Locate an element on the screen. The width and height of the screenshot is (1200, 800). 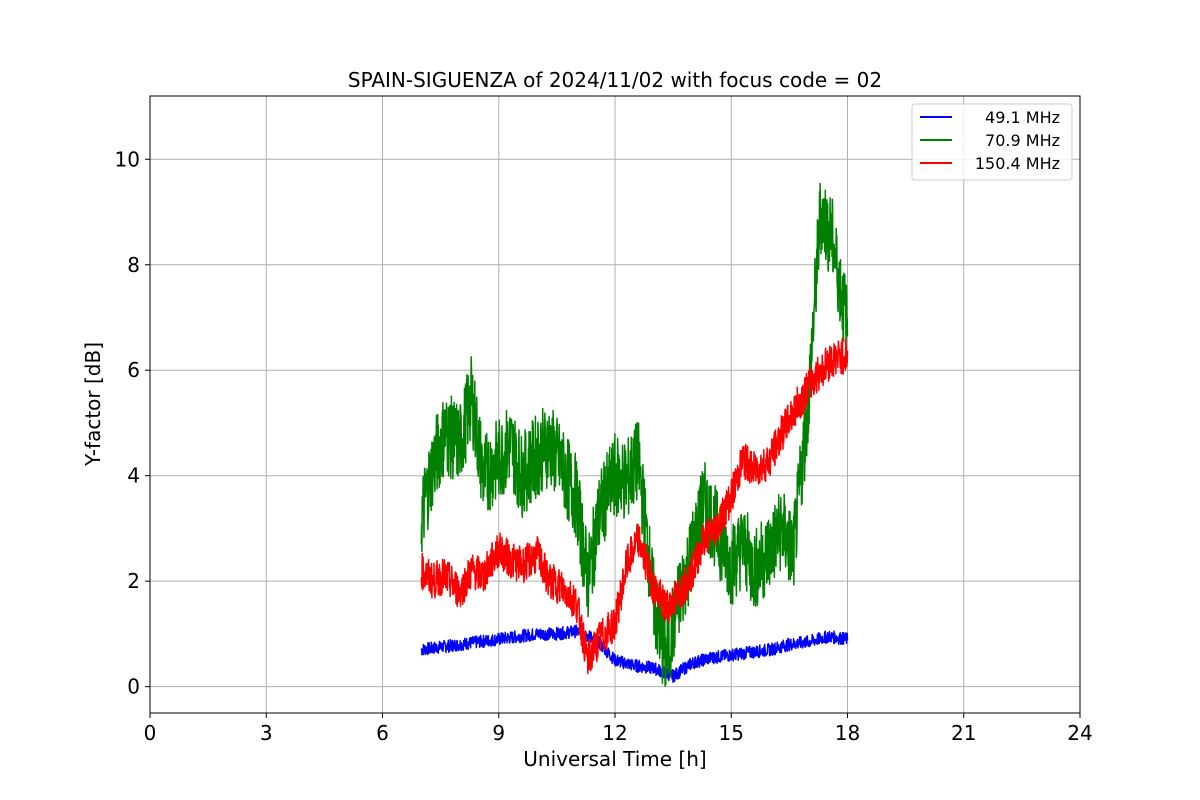
legend: 49.1 MHz 70.9 MHz 150.4 MHz is located at coordinates (992, 142).